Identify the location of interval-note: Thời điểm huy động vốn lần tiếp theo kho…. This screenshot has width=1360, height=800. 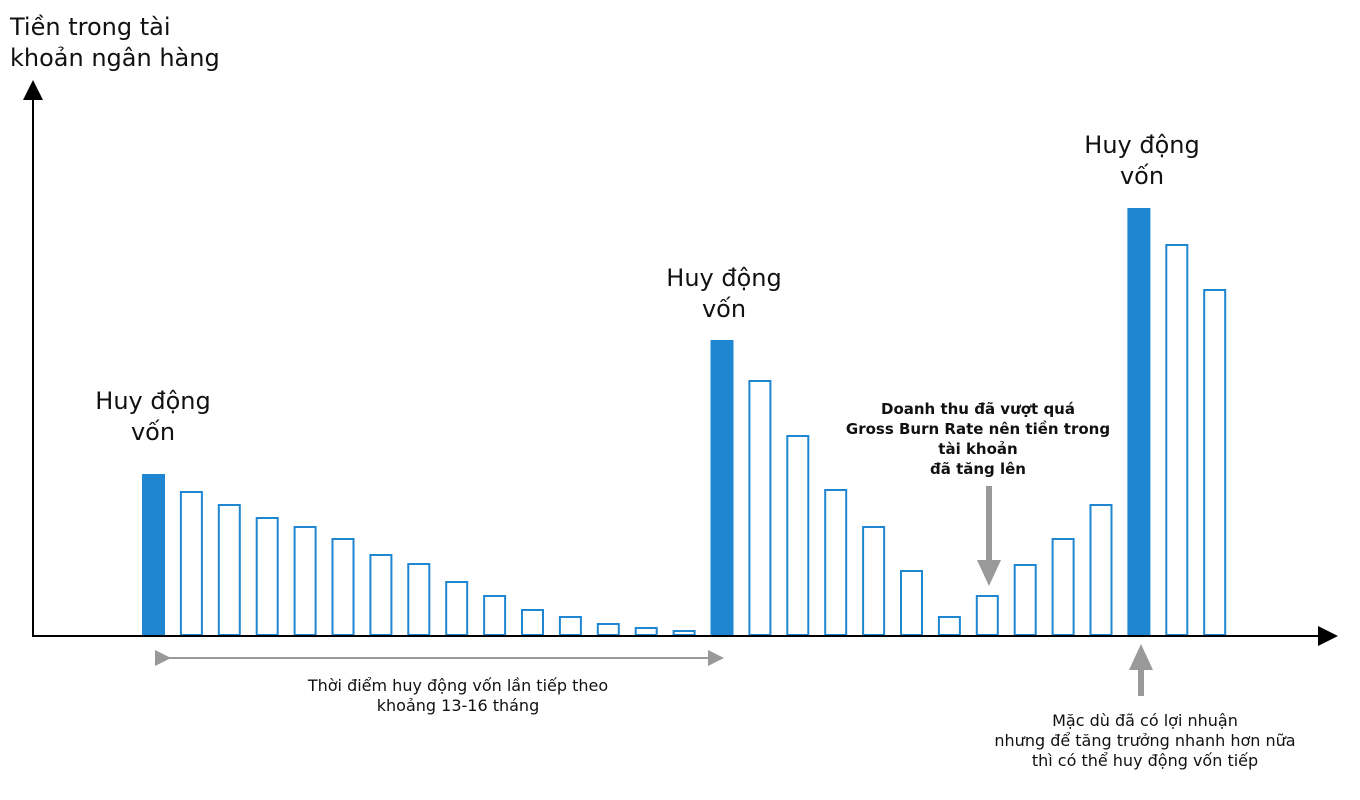
(458, 695).